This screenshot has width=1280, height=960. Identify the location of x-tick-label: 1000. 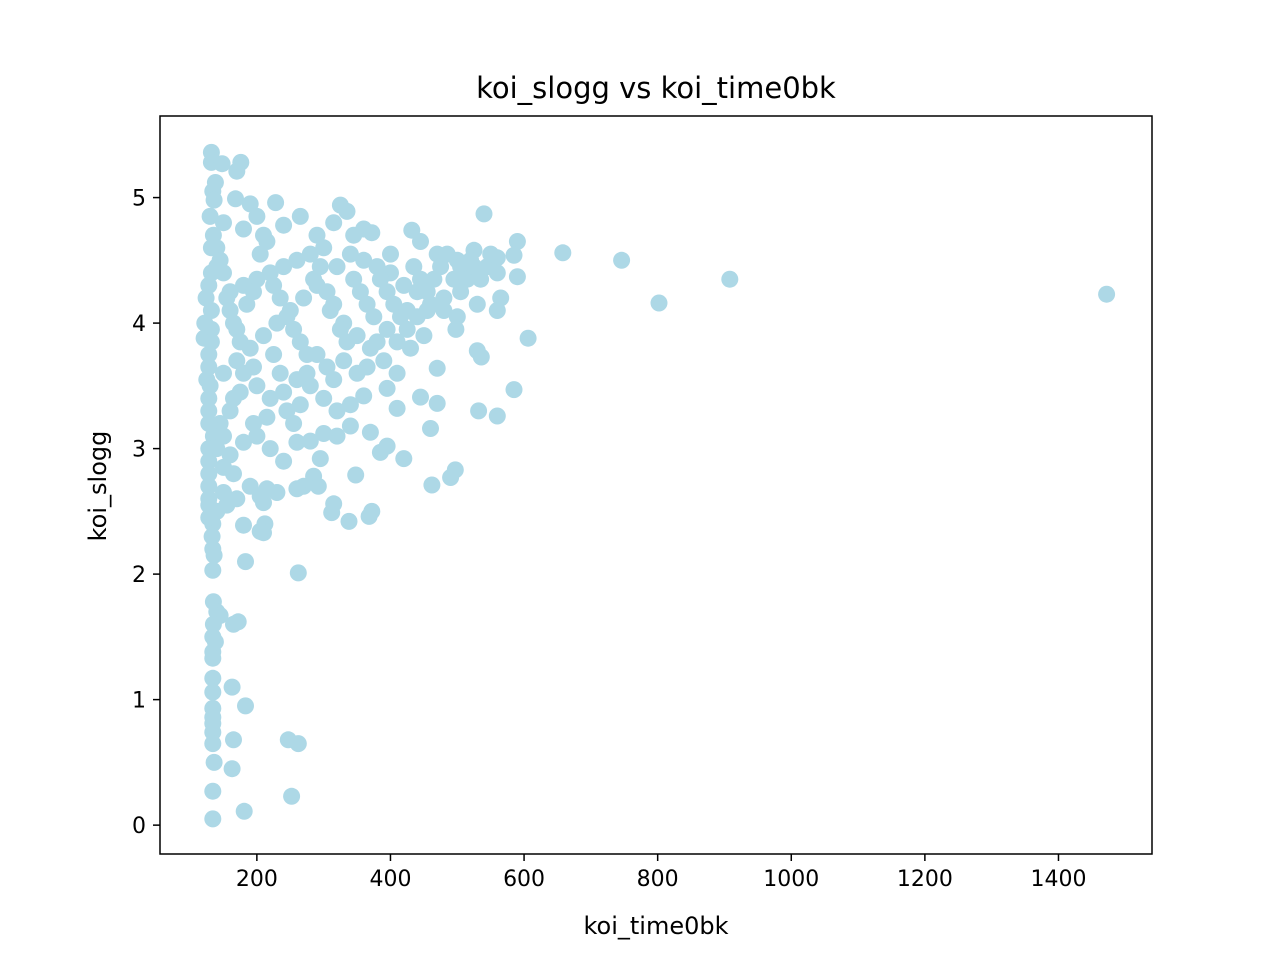
(791, 879).